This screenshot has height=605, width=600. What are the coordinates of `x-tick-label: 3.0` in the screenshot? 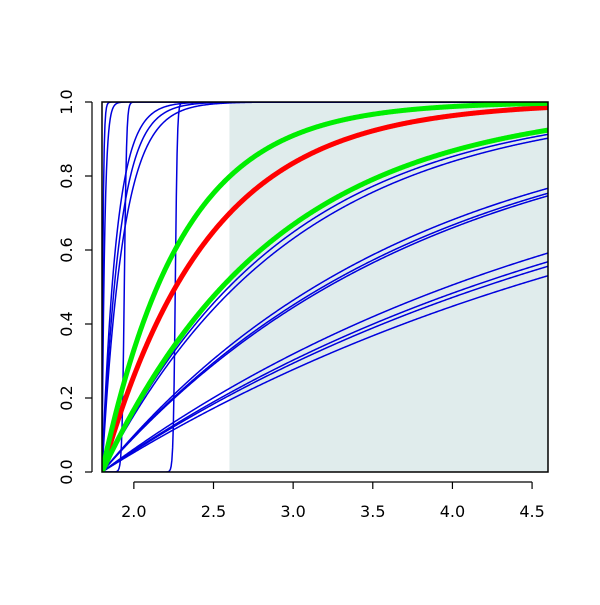 It's located at (292, 511).